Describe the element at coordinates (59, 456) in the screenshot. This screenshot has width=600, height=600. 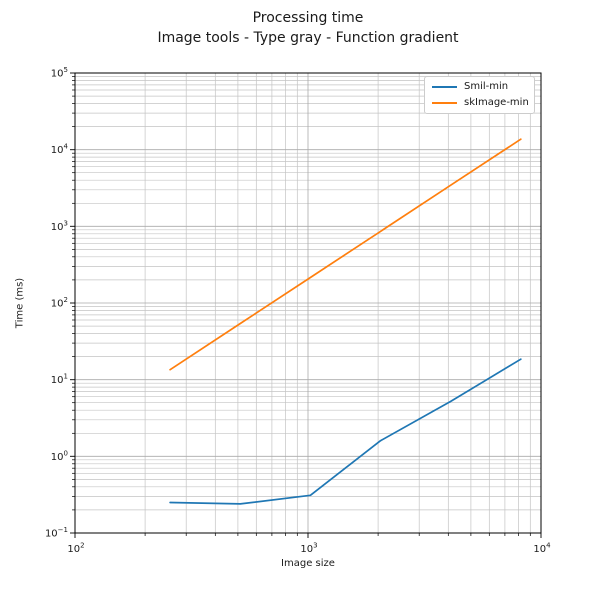
I see `svg-text: 10⁰` at that location.